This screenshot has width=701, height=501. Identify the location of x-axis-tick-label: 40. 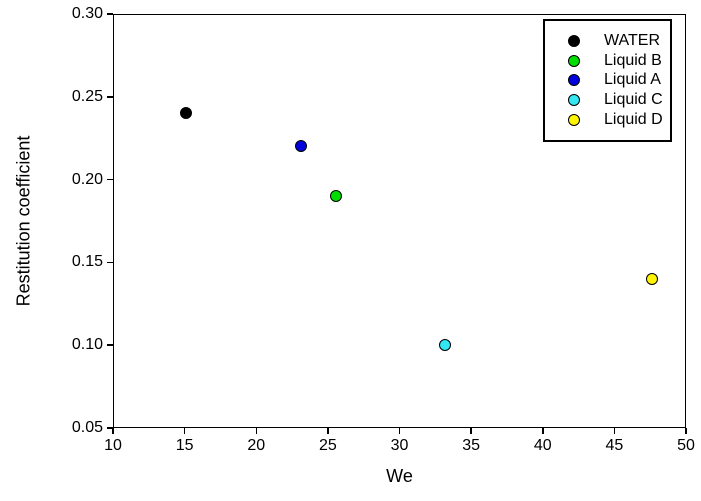
(542, 445).